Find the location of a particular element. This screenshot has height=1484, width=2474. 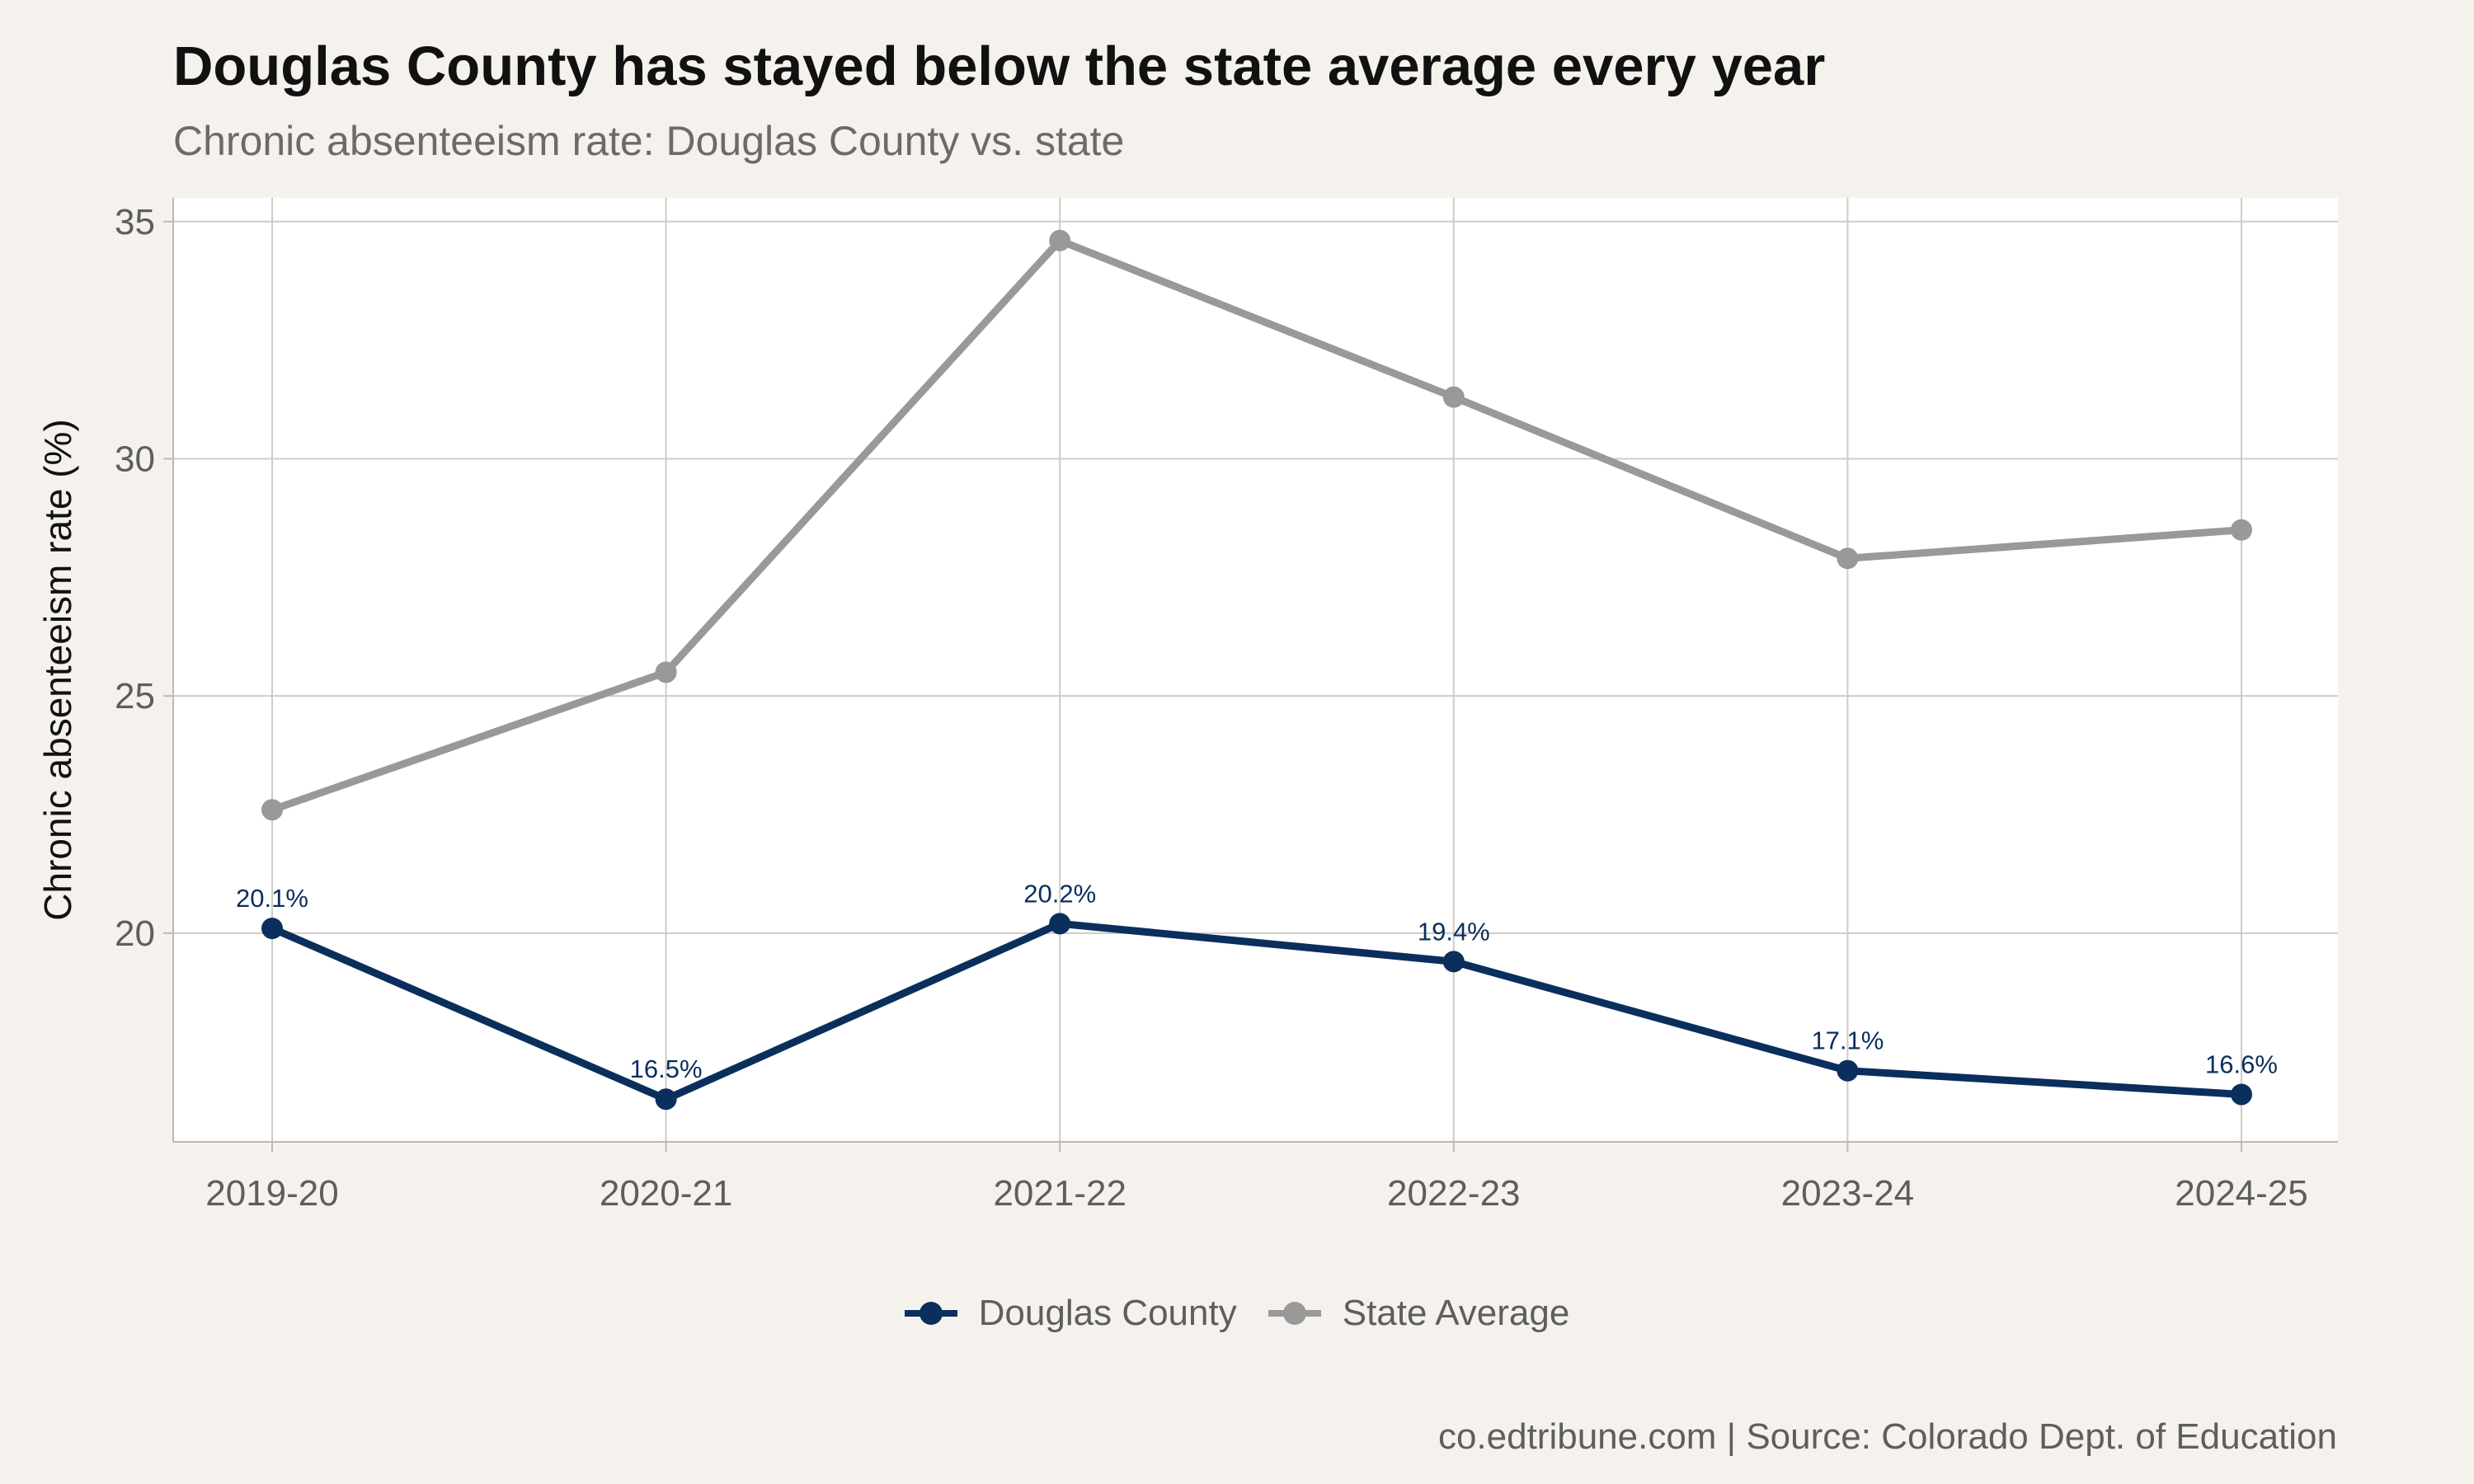

legend-swatch-state-average is located at coordinates (1294, 1313).